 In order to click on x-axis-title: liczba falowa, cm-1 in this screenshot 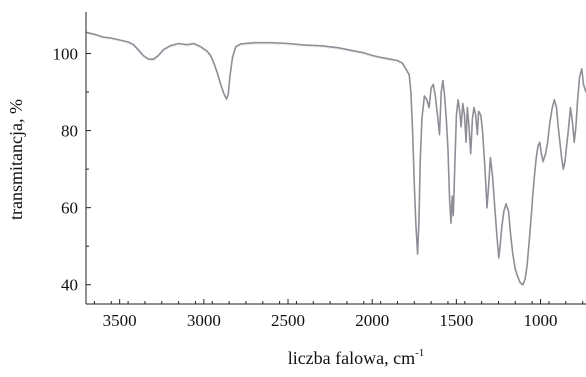, I will do `click(356, 357)`.